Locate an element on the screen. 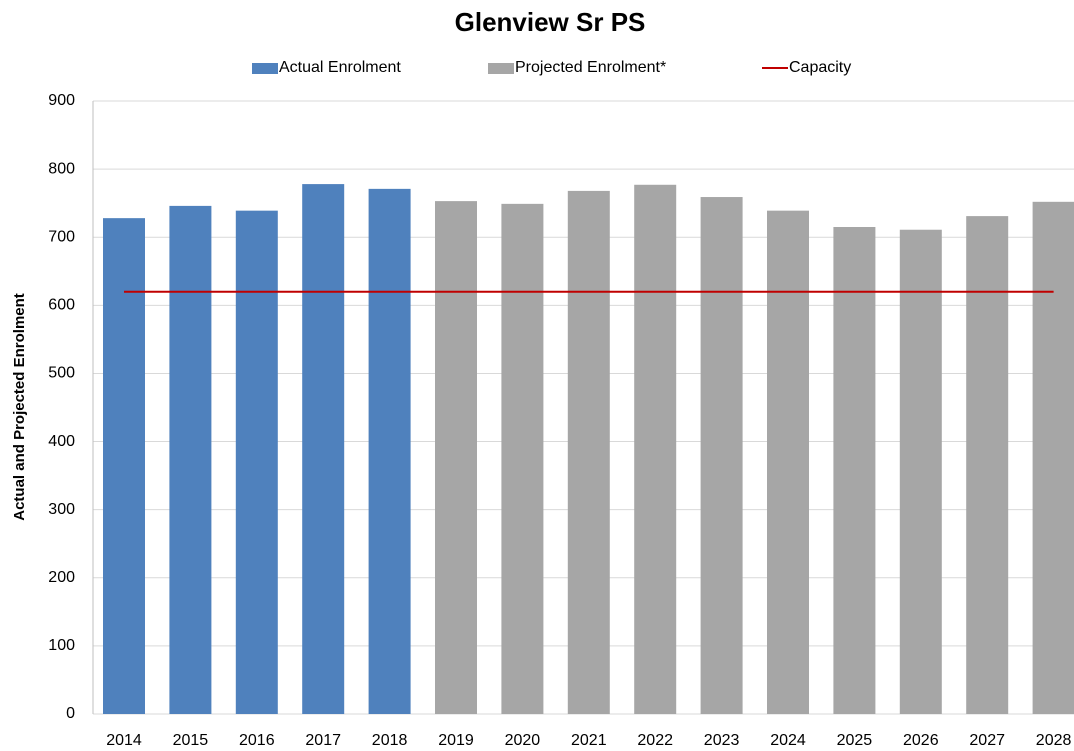 The image size is (1074, 751). y-tick-label: 800 is located at coordinates (61, 168).